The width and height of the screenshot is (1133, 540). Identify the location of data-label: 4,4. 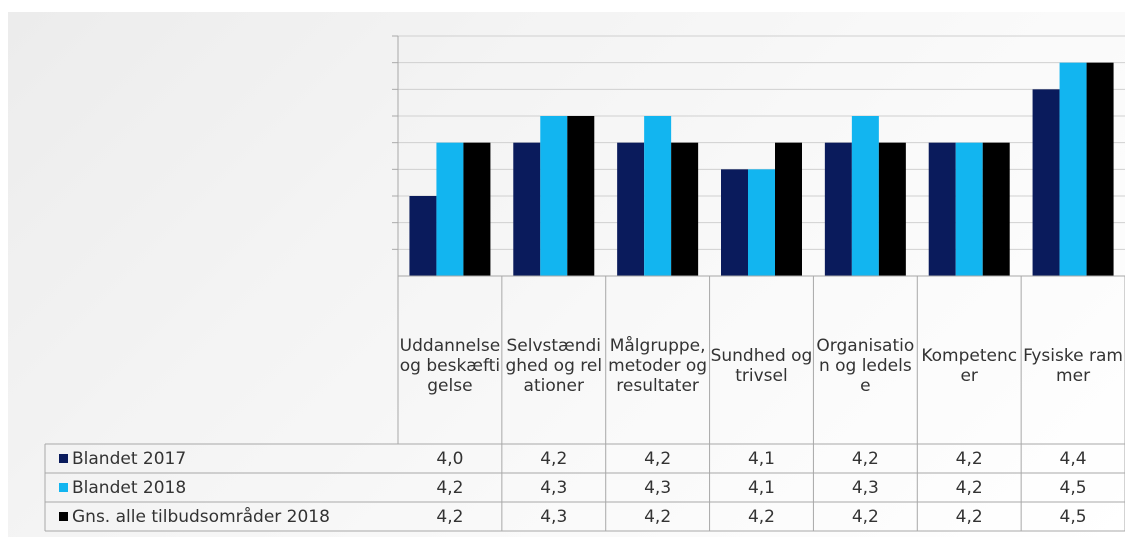
(1073, 458).